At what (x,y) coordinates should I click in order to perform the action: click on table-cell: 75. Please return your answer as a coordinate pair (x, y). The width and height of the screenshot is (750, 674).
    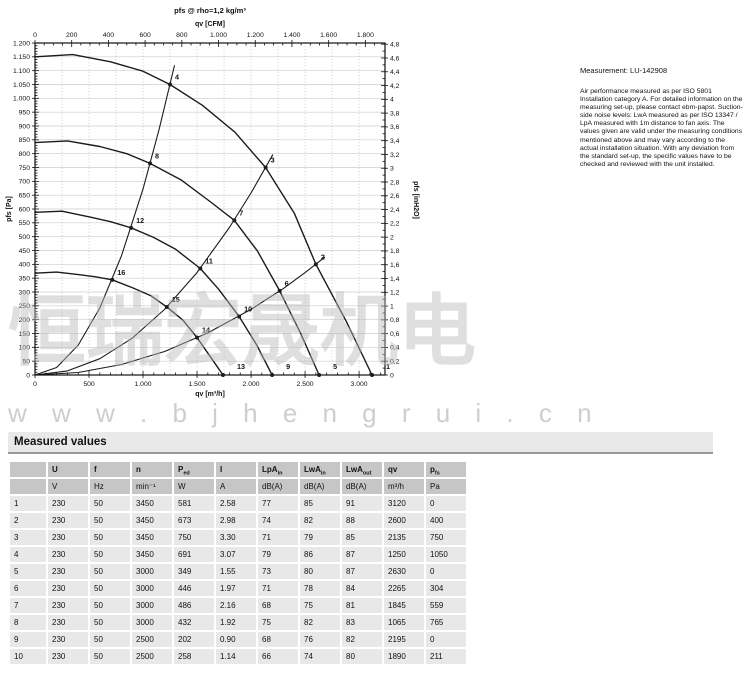
    Looking at the image, I should click on (320, 605).